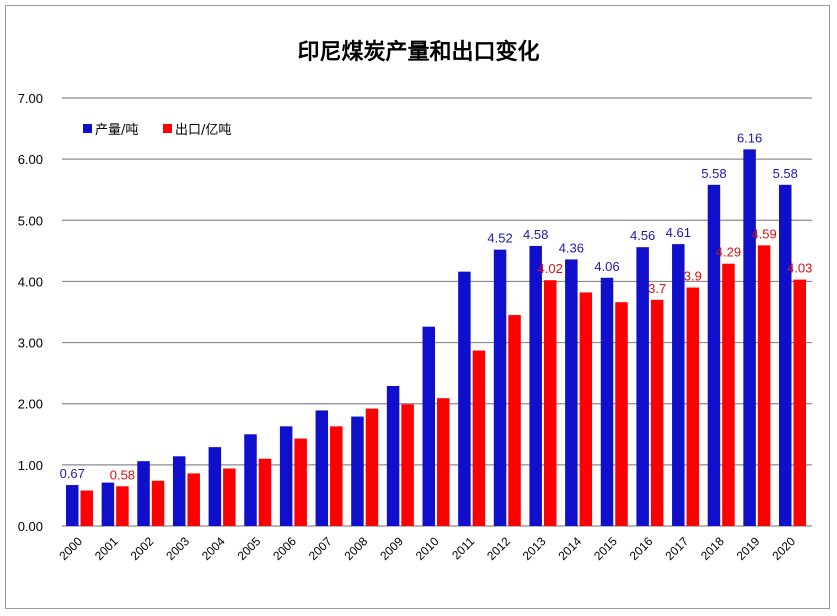  What do you see at coordinates (427, 548) in the screenshot?
I see `x-tick-label: 2010` at bounding box center [427, 548].